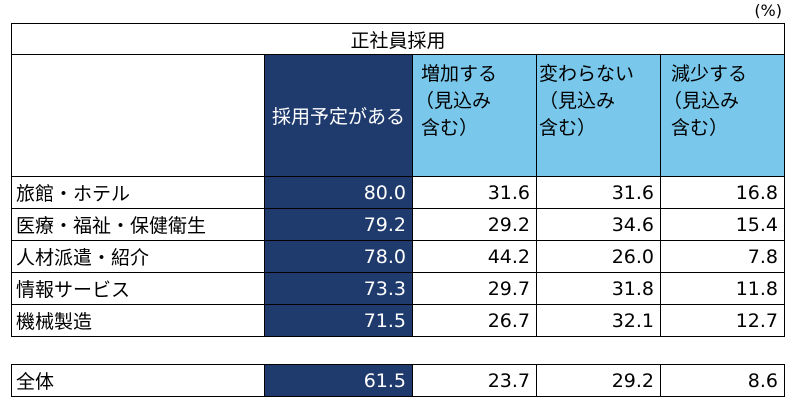 This screenshot has width=798, height=400. I want to click on cell-value: 44.2, so click(474, 256).